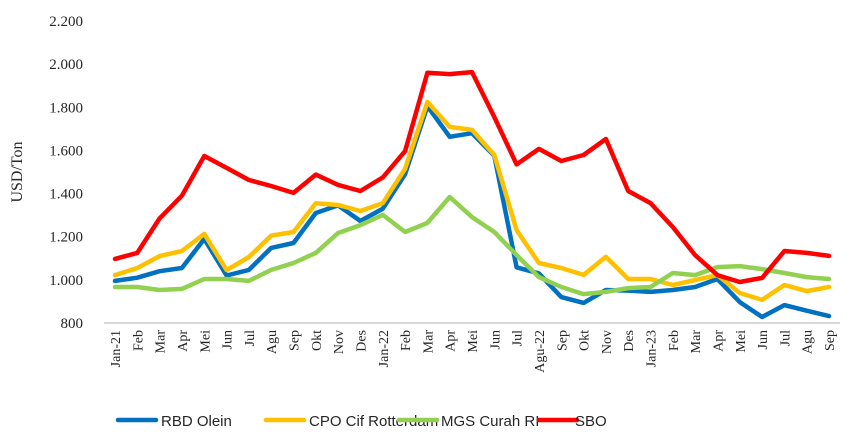  I want to click on y-tick-label: 2.000, so click(66, 65).